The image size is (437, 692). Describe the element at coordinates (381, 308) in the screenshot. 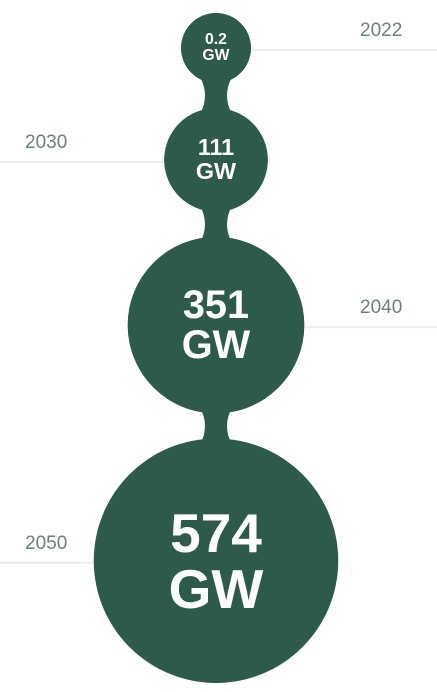

I see `year-label: 2040` at that location.